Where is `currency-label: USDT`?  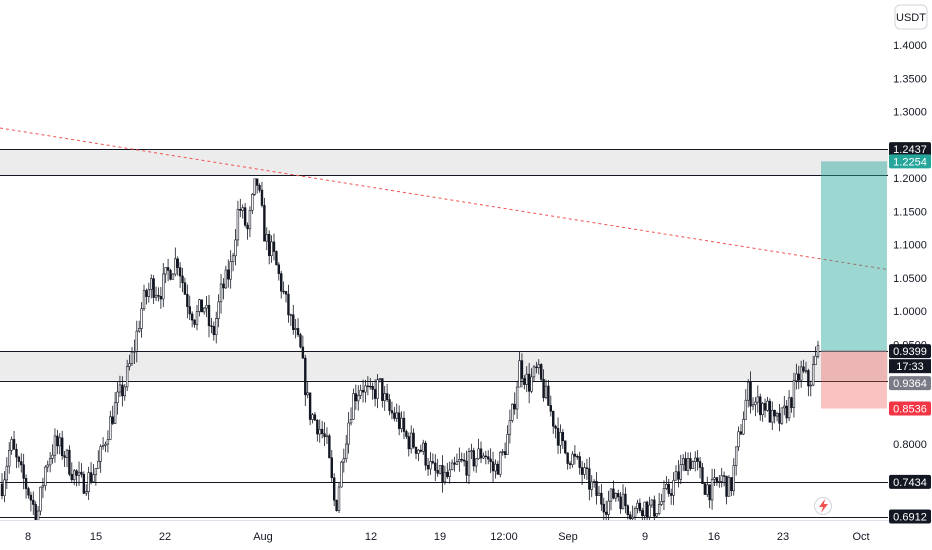 currency-label: USDT is located at coordinates (911, 18).